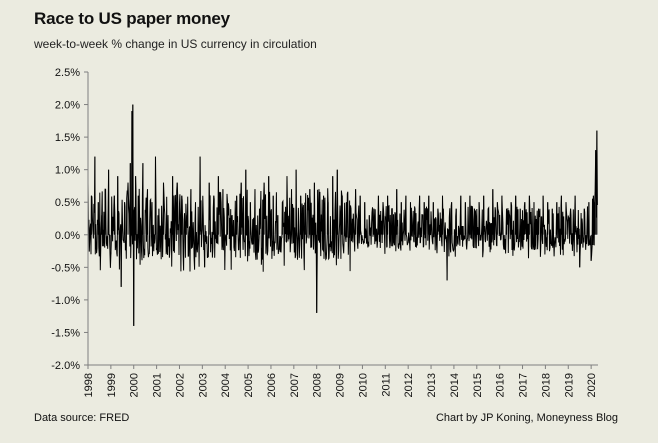  I want to click on x-tick-label: 2015, so click(478, 385).